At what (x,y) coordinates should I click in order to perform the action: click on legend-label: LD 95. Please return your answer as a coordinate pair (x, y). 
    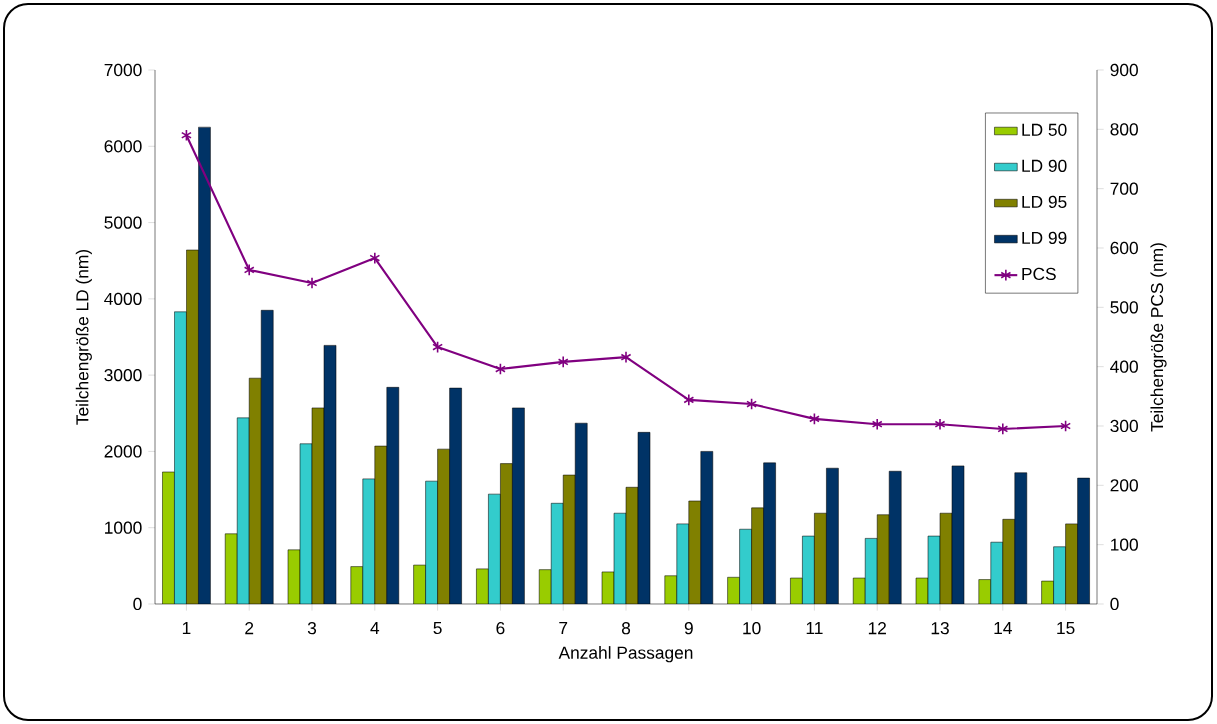
    Looking at the image, I should click on (1044, 201).